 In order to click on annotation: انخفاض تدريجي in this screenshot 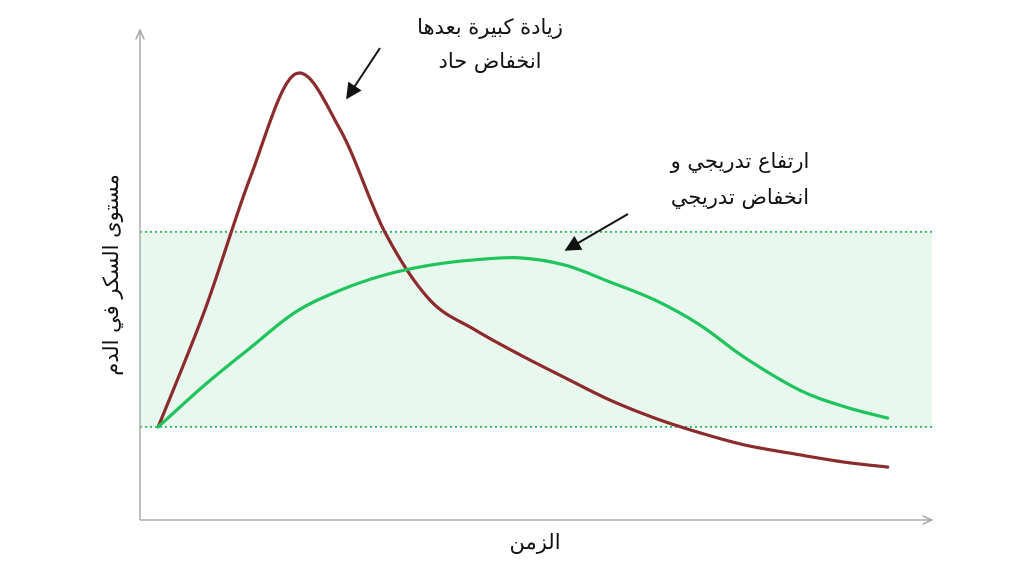, I will do `click(740, 197)`.